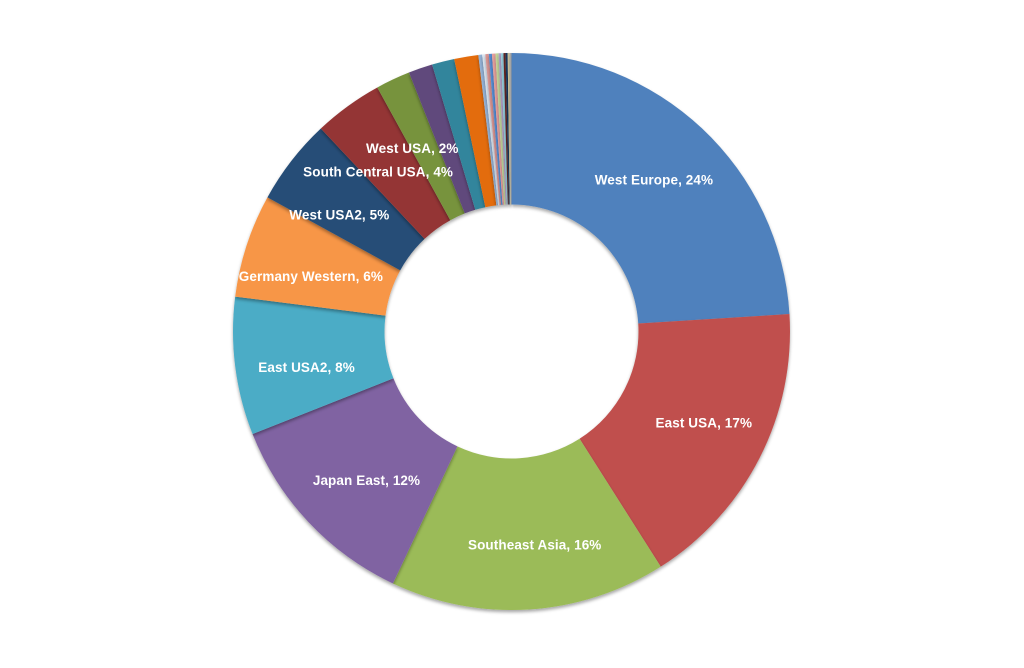  I want to click on slice-label-southeast-asia: Southeast Asia, 16%, so click(534, 545).